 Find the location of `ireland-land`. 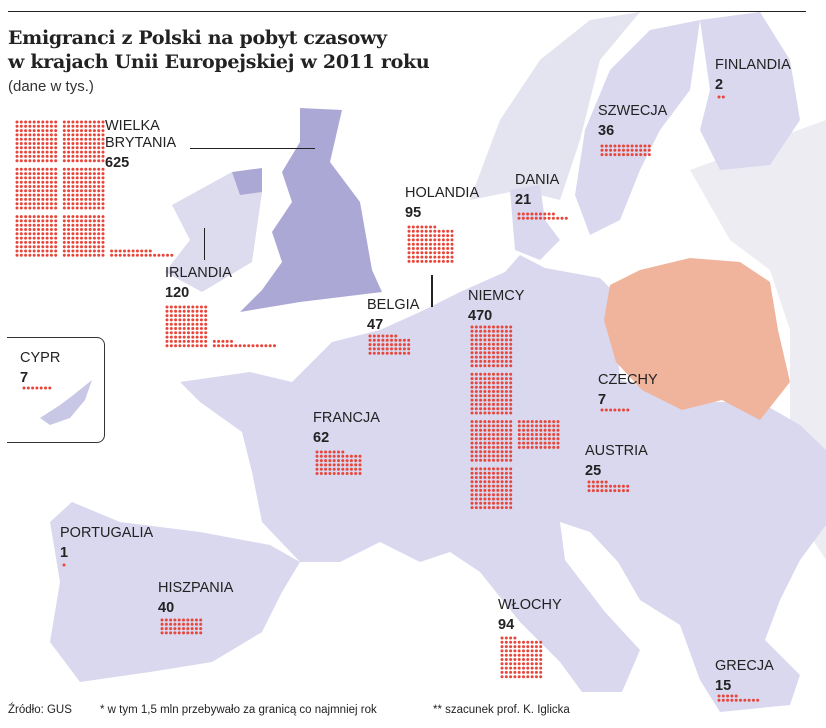

ireland-land is located at coordinates (213, 232).